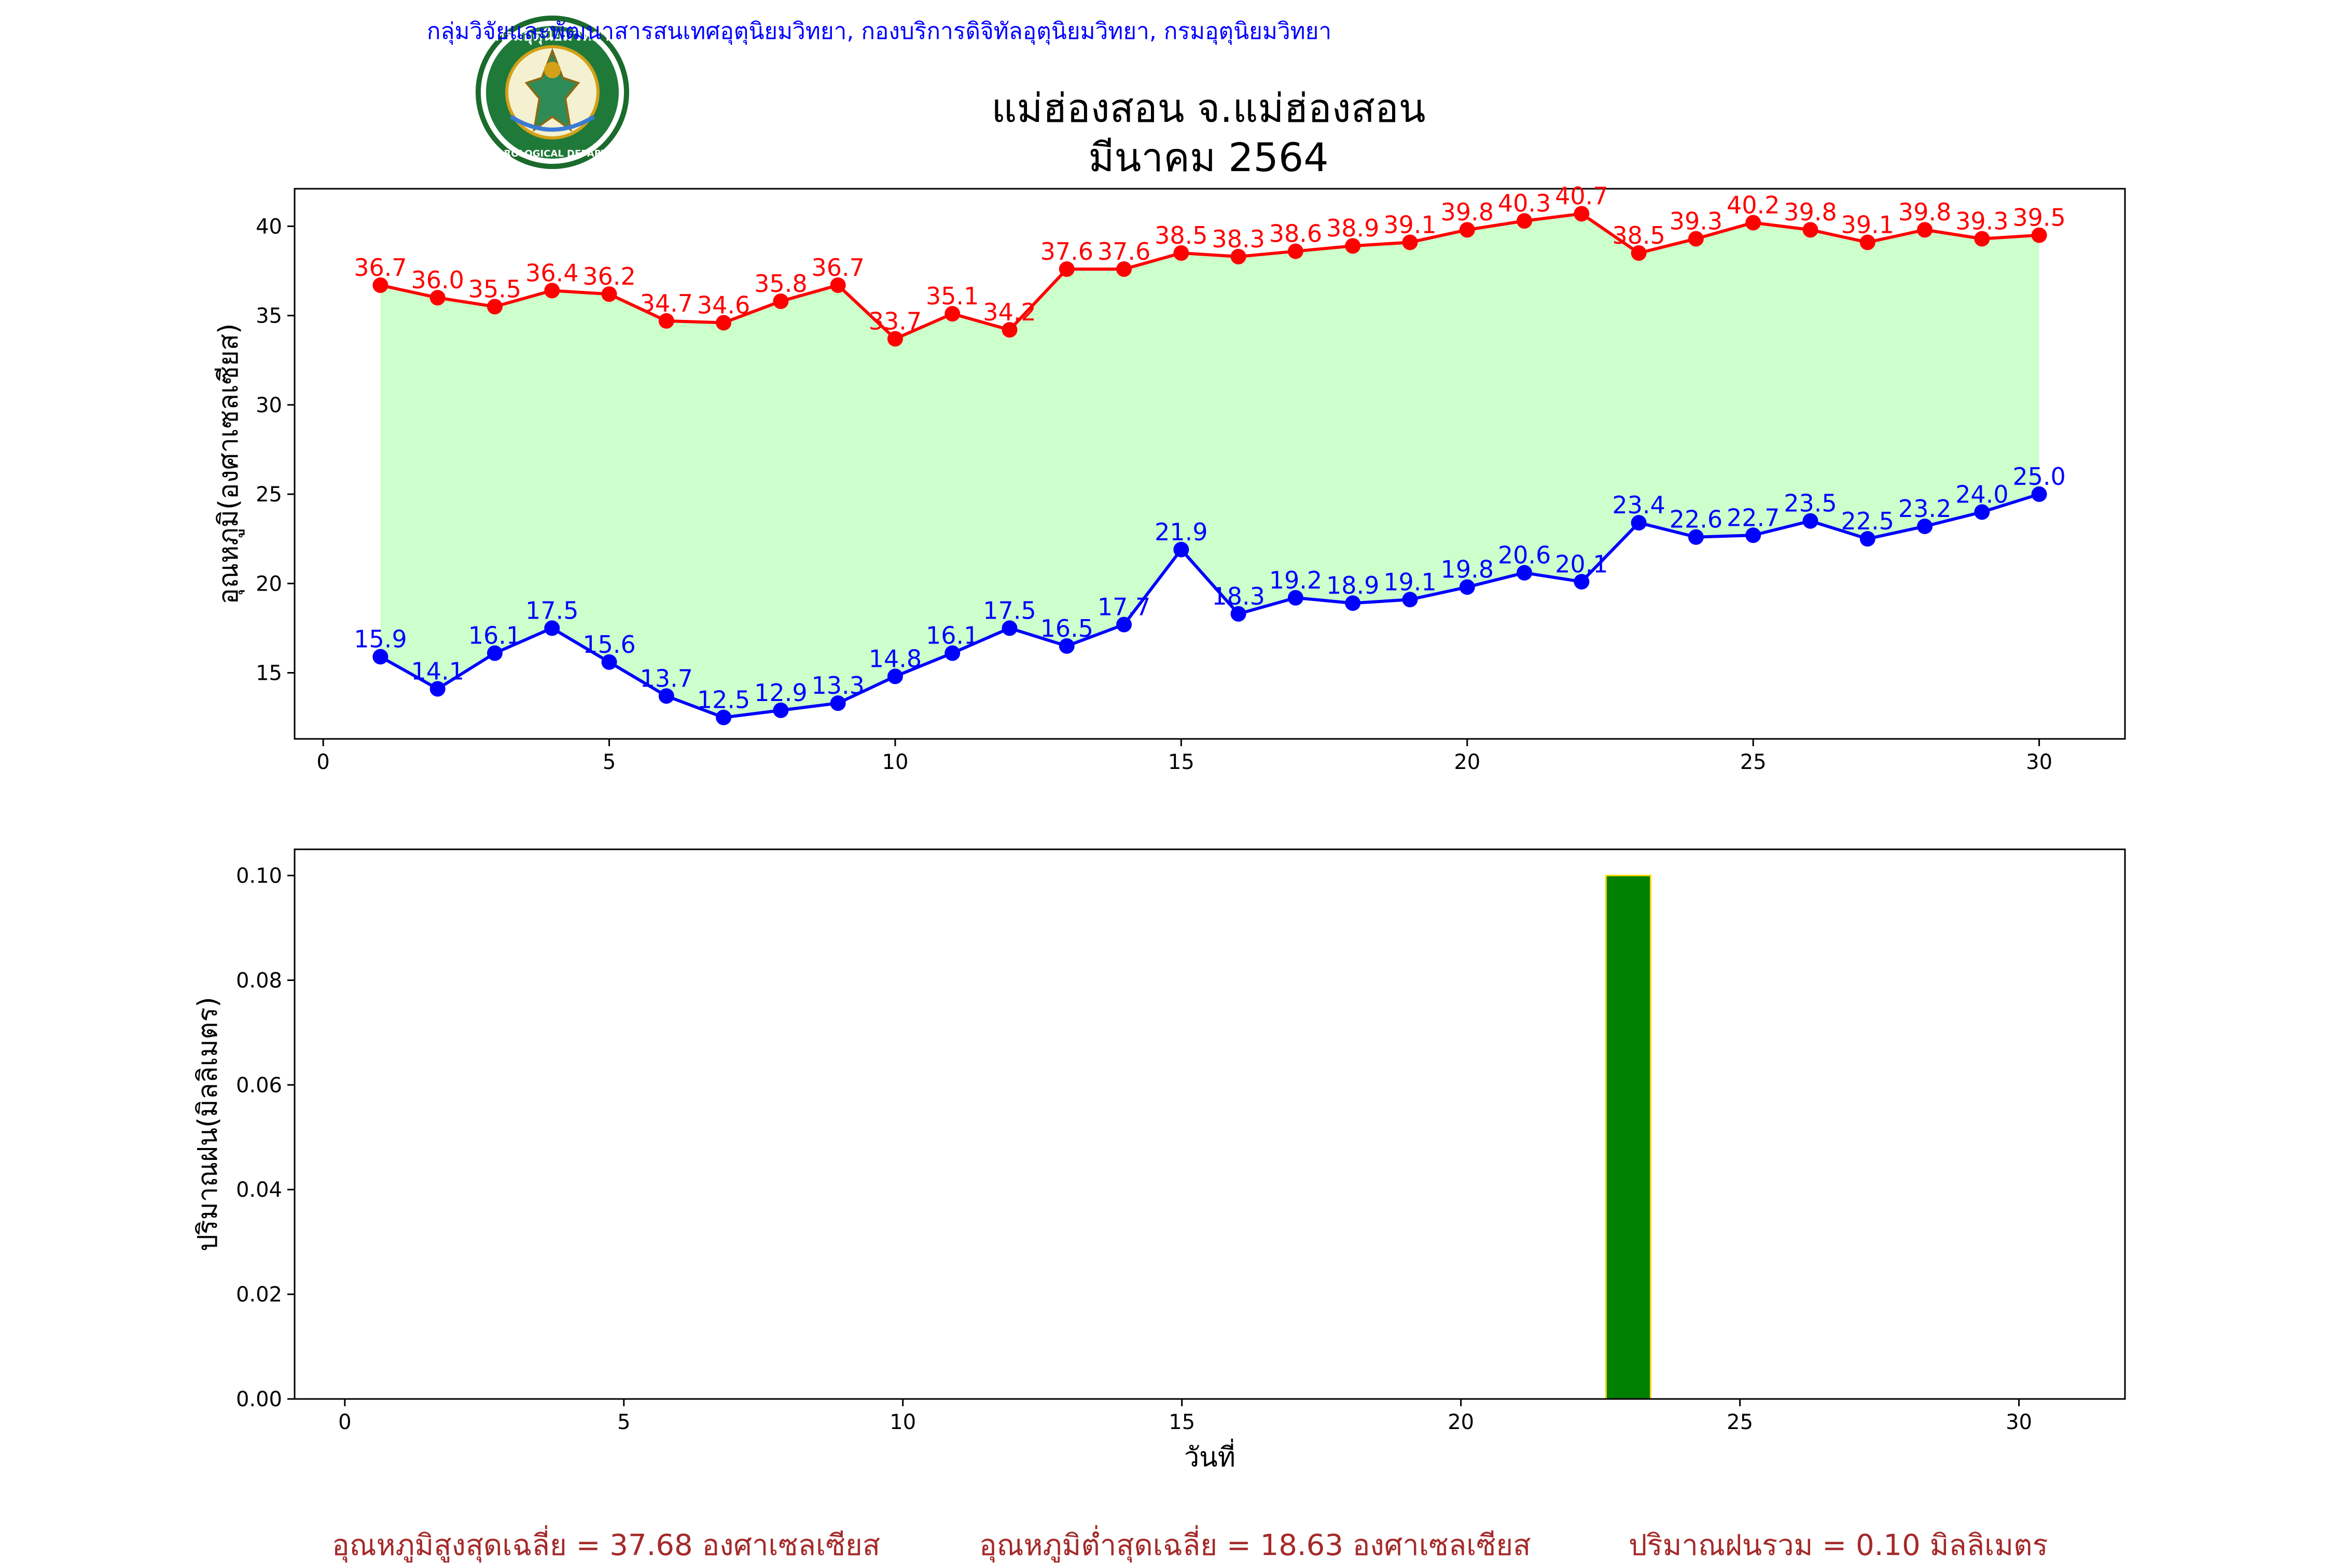 Image resolution: width=2334 pixels, height=1568 pixels. What do you see at coordinates (1696, 221) in the screenshot?
I see `max-temp-data-label: 39.3` at bounding box center [1696, 221].